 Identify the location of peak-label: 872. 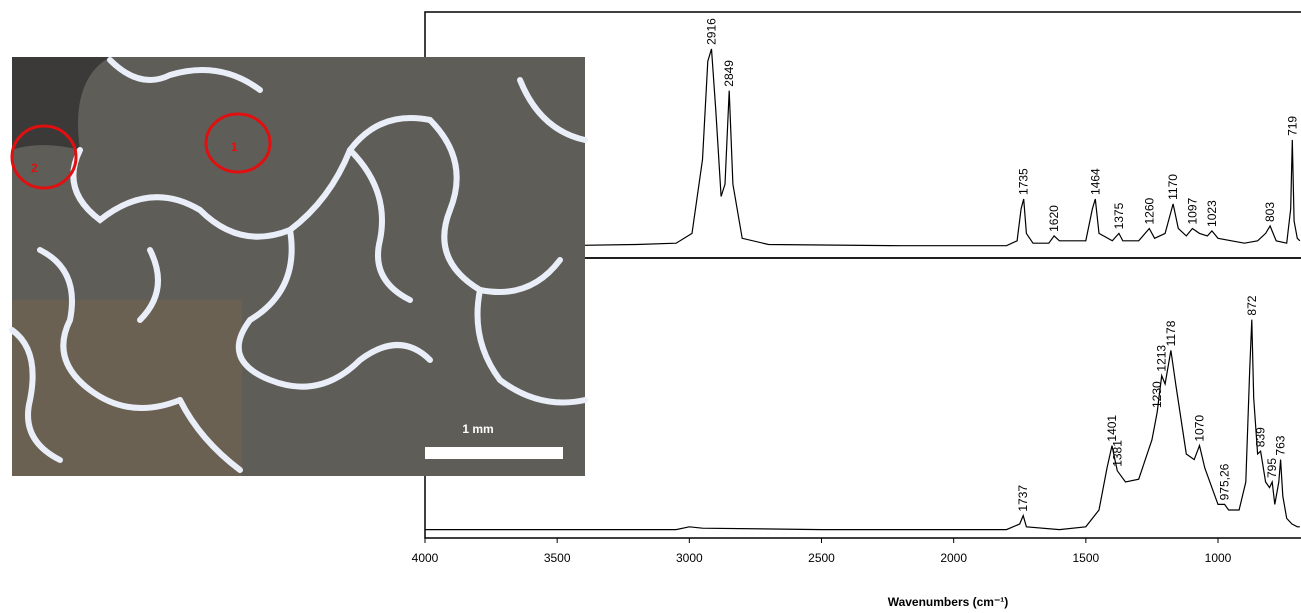
(1252, 305).